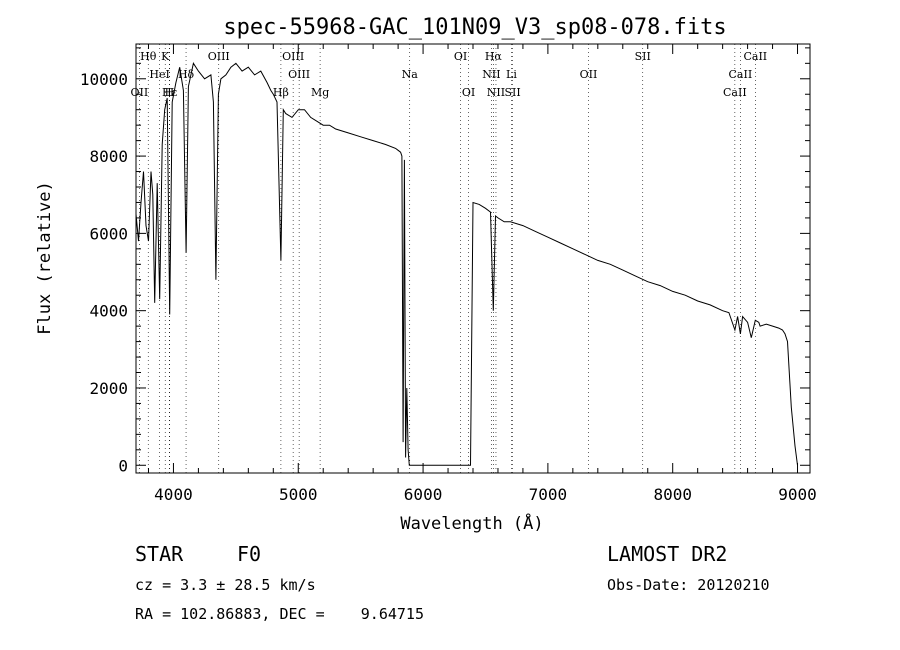 The height and width of the screenshot is (650, 900). I want to click on line-id-label: Hα, so click(494, 56).